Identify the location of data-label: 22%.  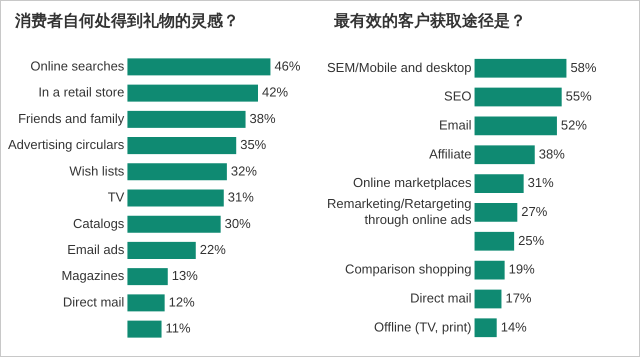
(213, 250).